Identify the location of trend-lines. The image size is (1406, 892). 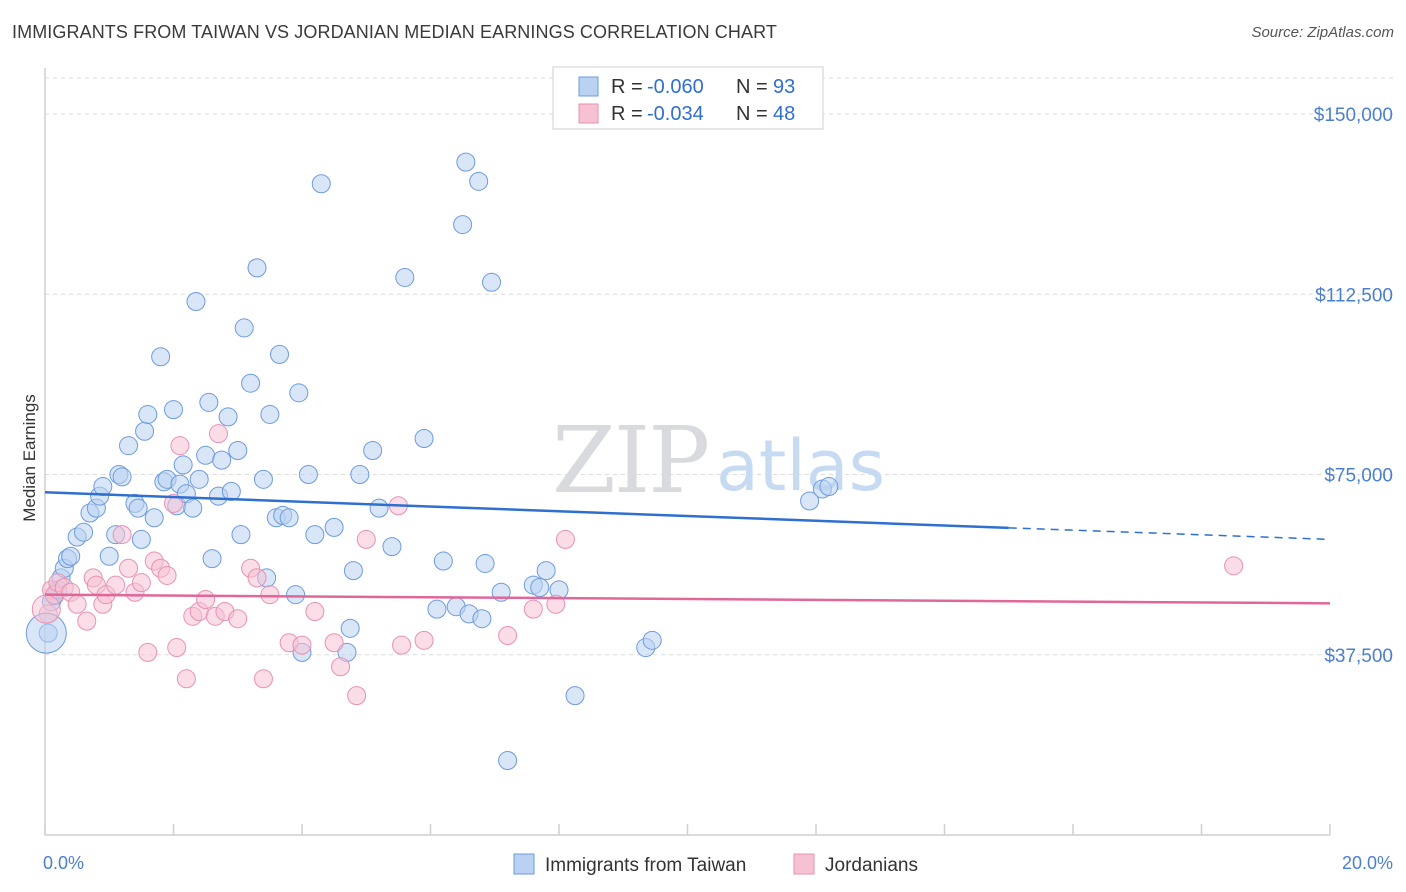
(687, 548).